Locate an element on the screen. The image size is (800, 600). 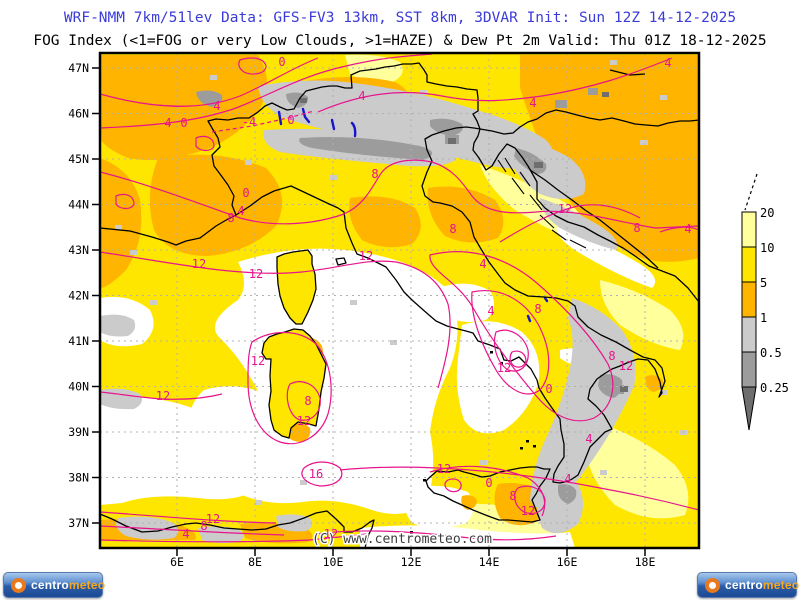
lon-label: 10E is located at coordinates (333, 562).